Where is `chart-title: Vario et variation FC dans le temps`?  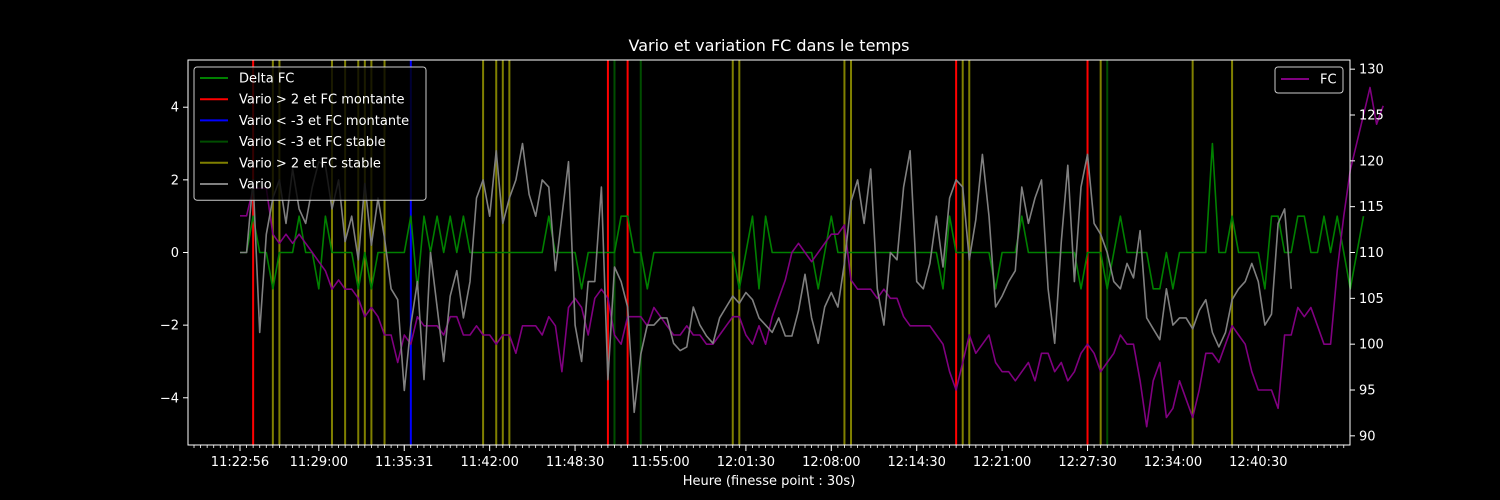
chart-title: Vario et variation FC dans le temps is located at coordinates (769, 45).